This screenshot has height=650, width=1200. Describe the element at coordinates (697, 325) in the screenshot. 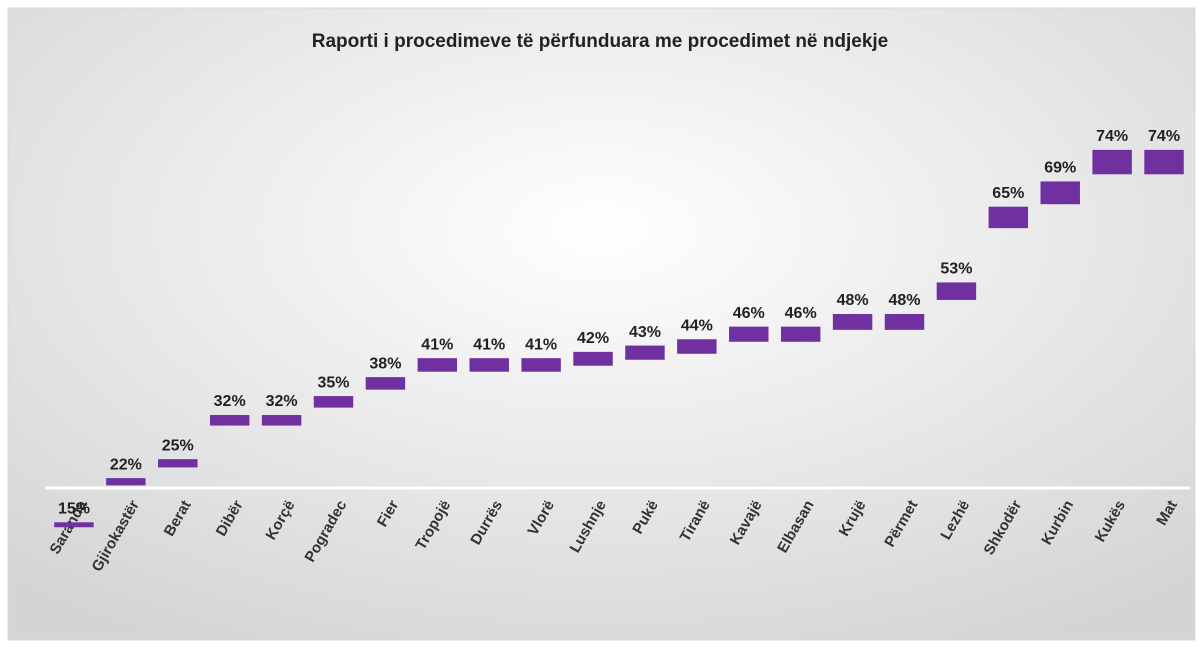

I see `data-label: 44%` at that location.